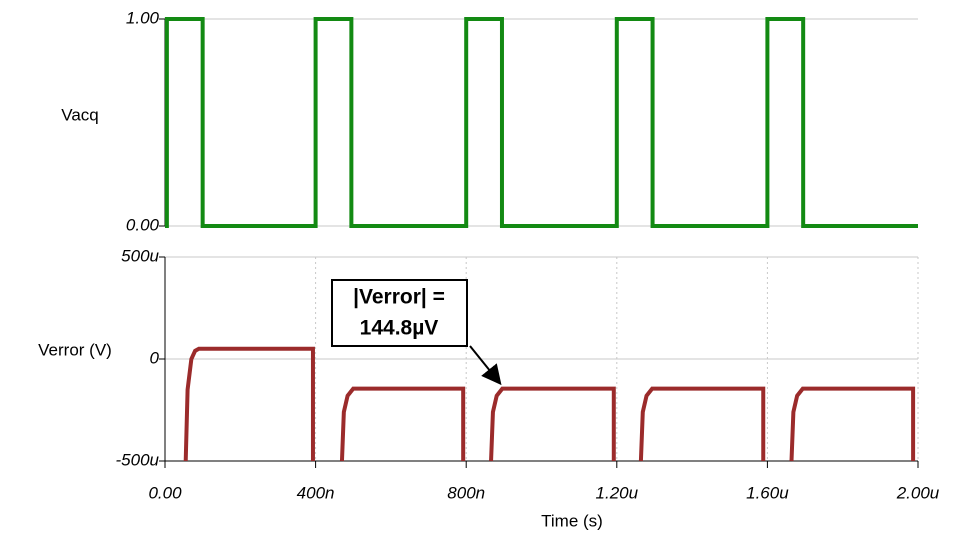 The height and width of the screenshot is (545, 955). Describe the element at coordinates (399, 313) in the screenshot. I see `annotation-box` at that location.